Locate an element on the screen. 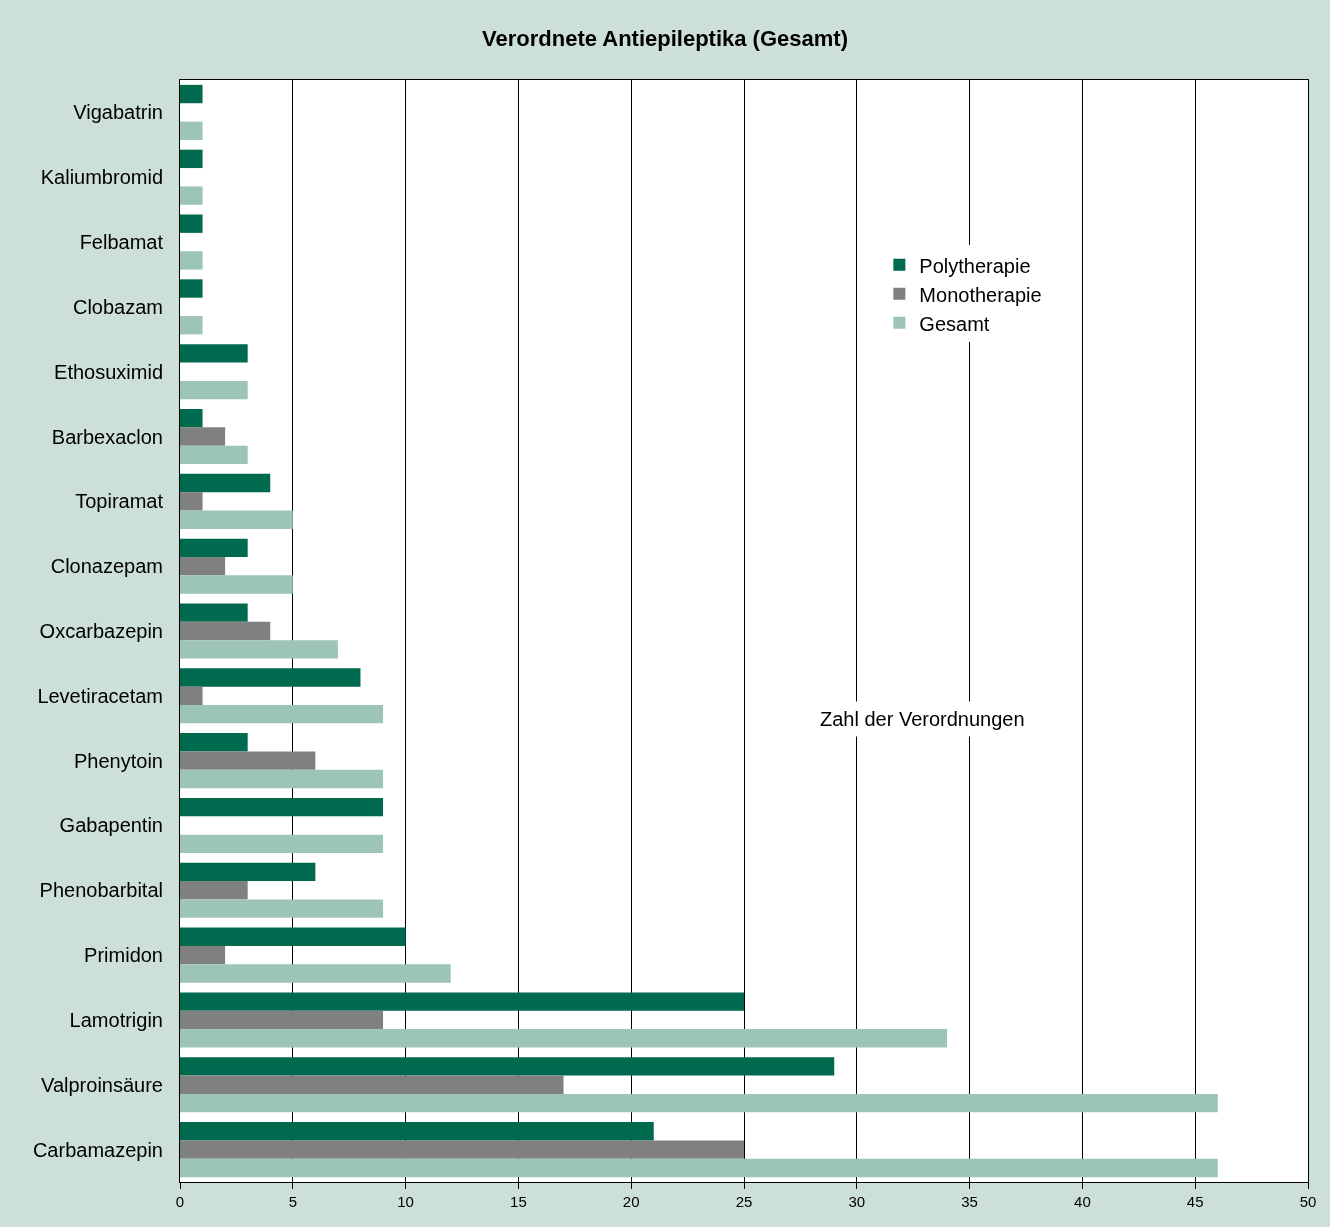 Image resolution: width=1330 pixels, height=1227 pixels. y-tick-label: Carbamazepin is located at coordinates (97, 1149).